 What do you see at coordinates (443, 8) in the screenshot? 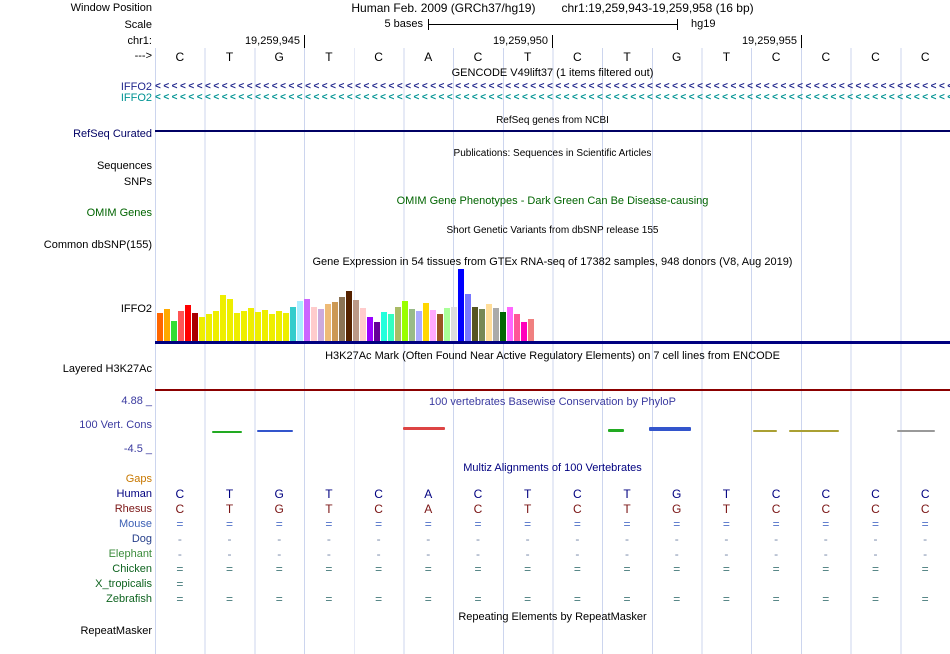
I see `assembly-title: Human Feb. 2009 (GRCh37/hg19)` at bounding box center [443, 8].